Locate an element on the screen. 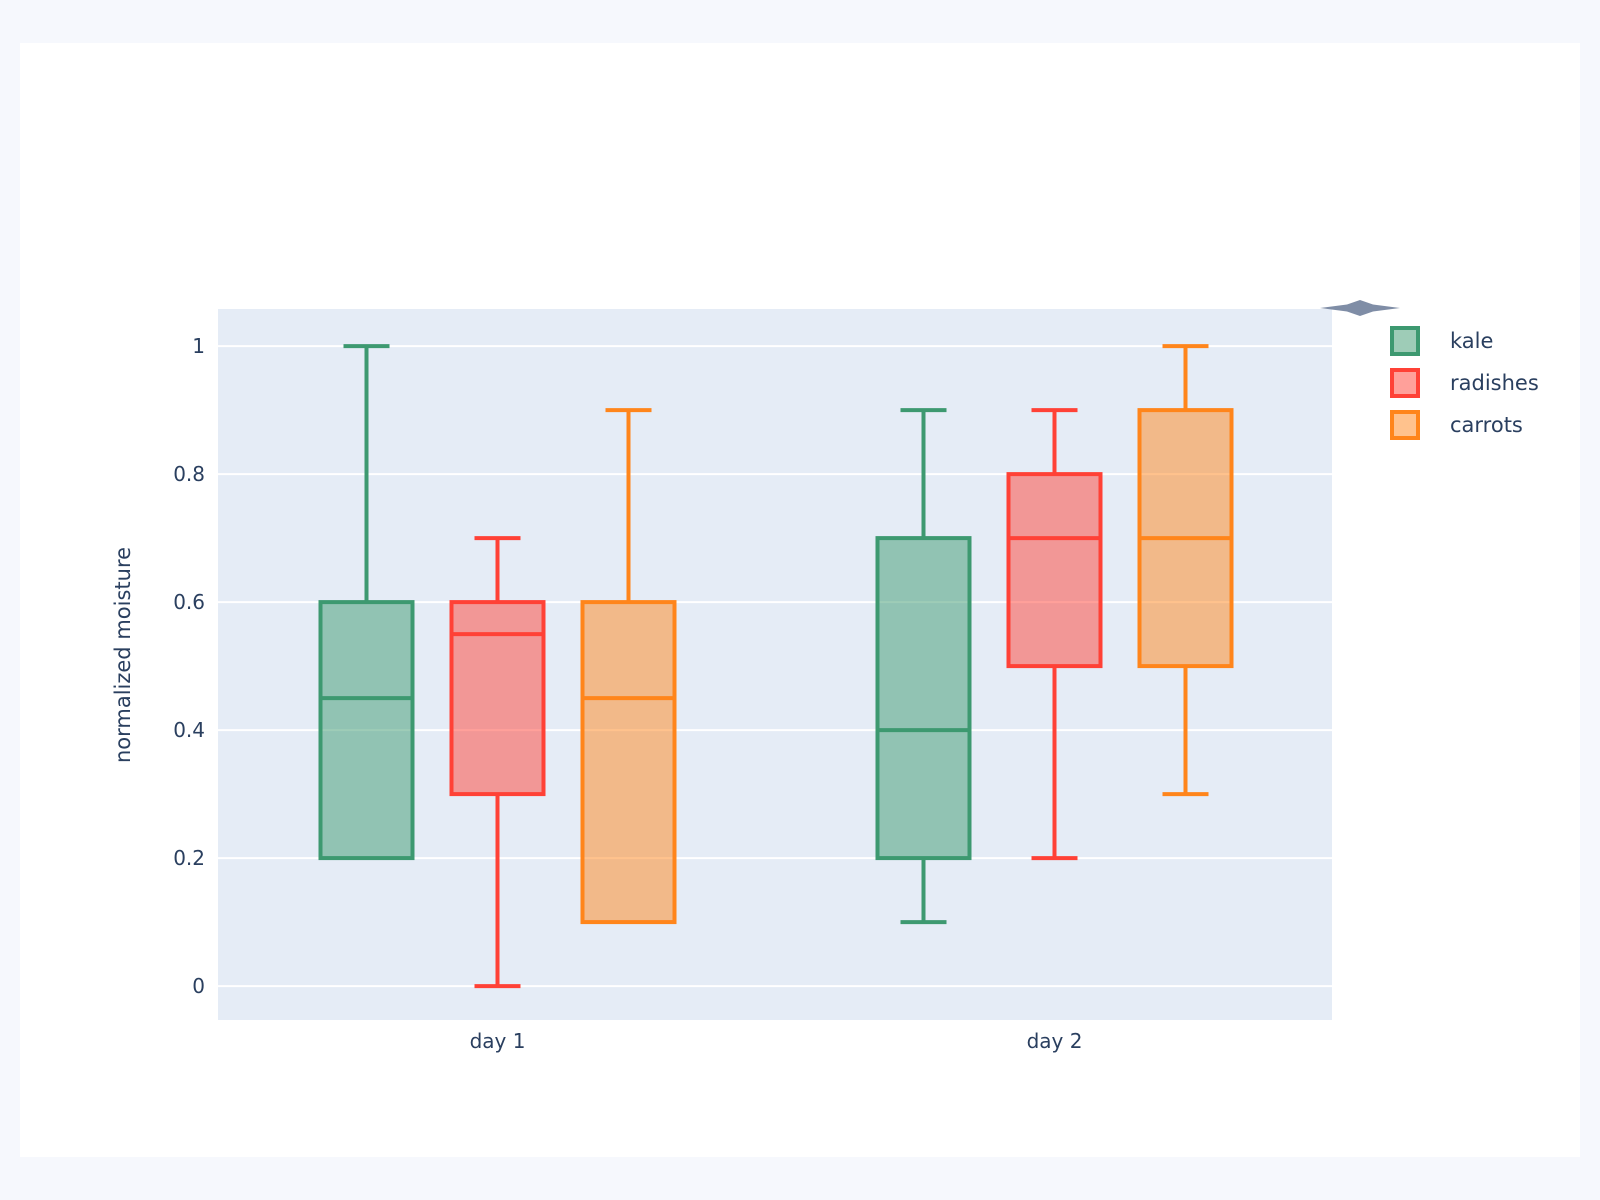 This screenshot has width=1600, height=1200. legend-item-radishes: radishes is located at coordinates (1464, 383).